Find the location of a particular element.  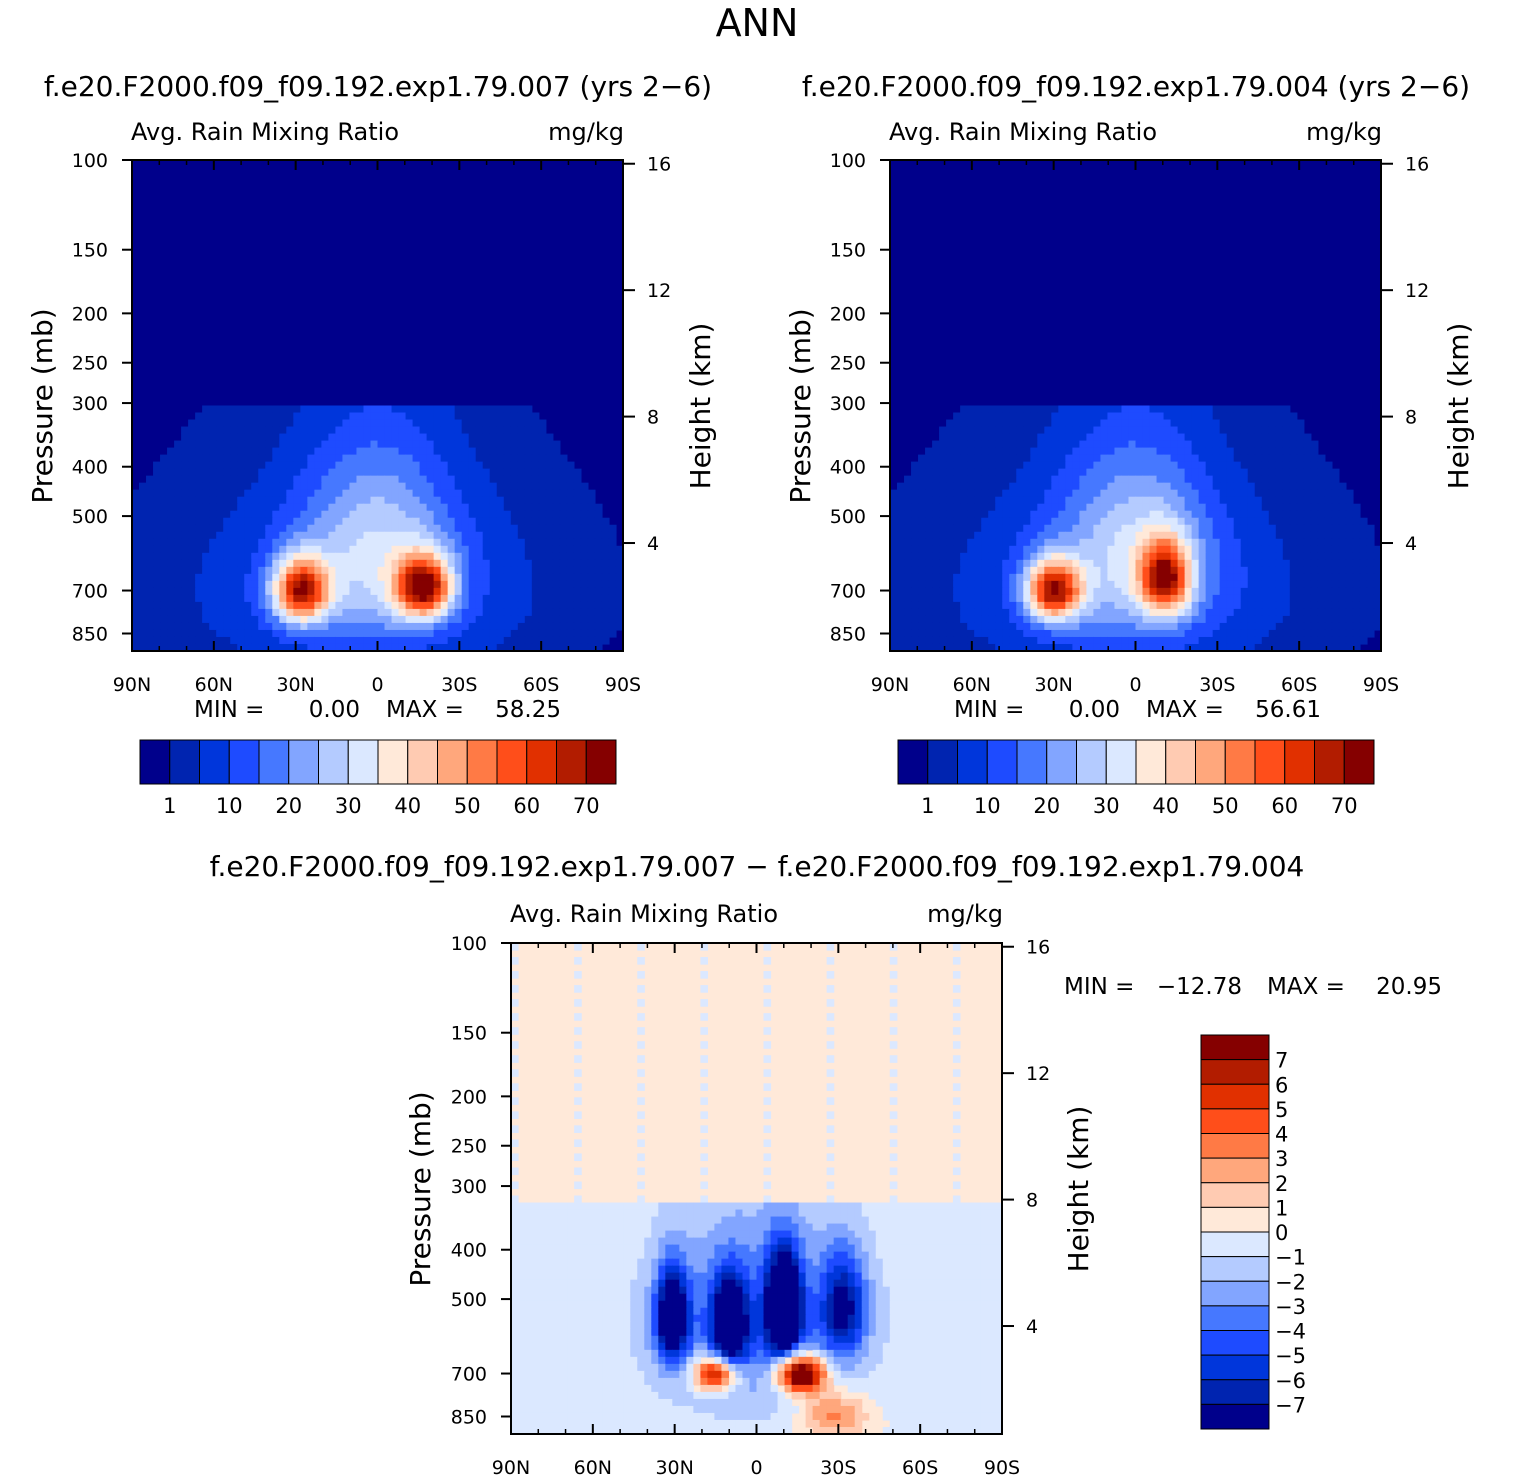

case1-field is located at coordinates (378, 528).